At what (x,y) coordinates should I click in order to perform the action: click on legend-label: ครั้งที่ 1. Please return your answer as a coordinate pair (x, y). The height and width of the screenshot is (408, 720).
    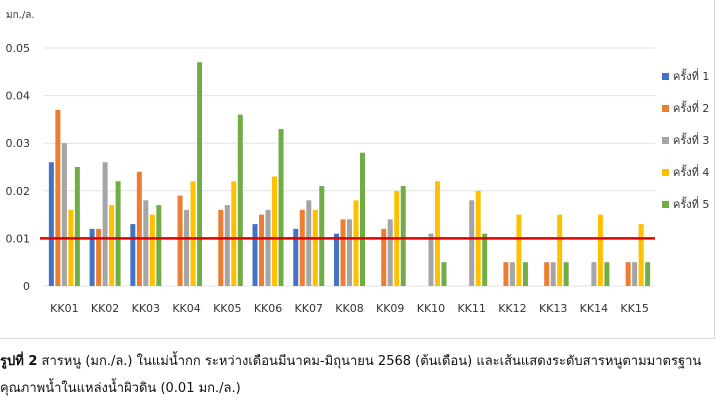
    Looking at the image, I should click on (691, 75).